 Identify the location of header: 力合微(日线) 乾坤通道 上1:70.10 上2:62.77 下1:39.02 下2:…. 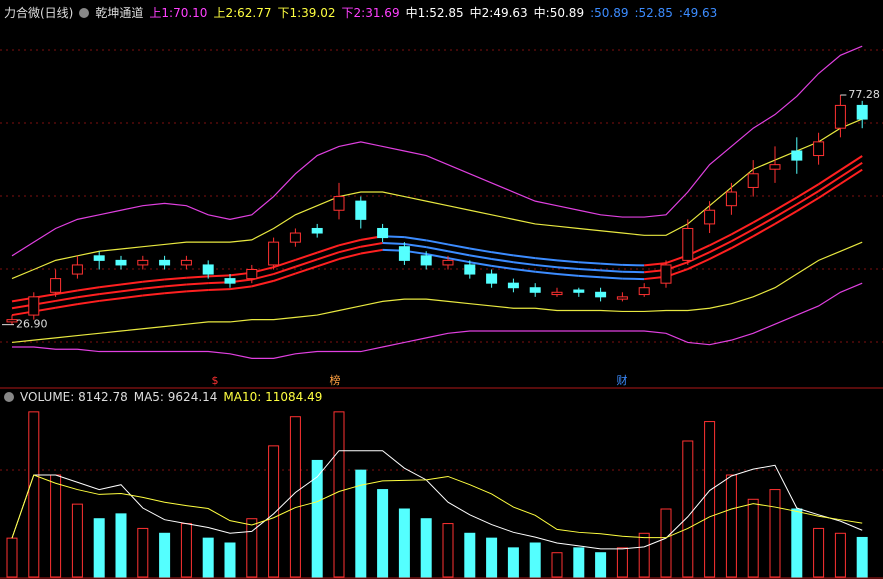
(360, 12).